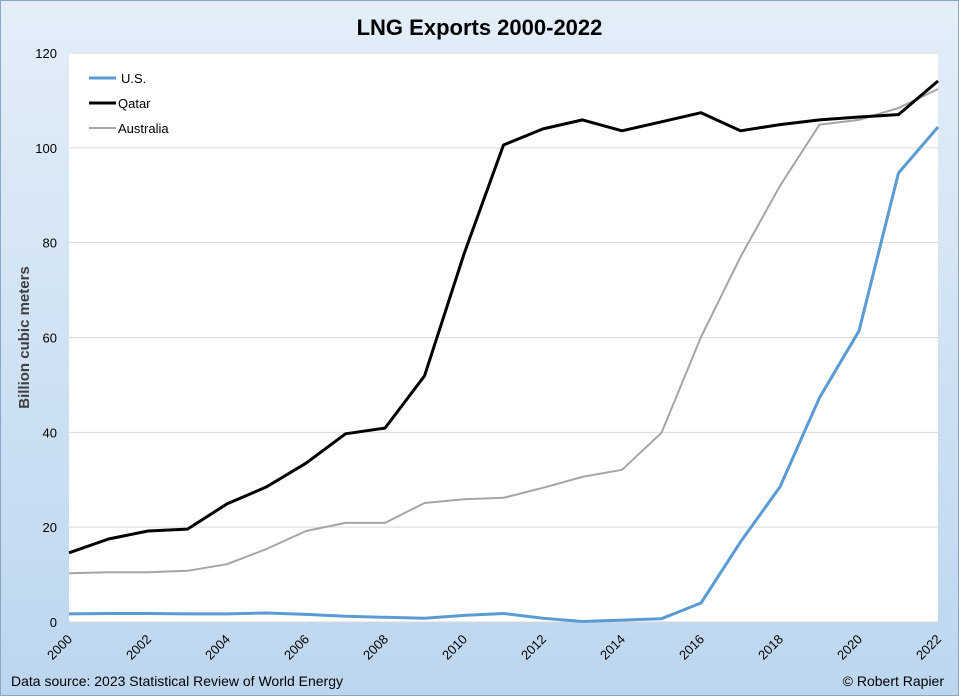 The width and height of the screenshot is (959, 696). Describe the element at coordinates (134, 103) in the screenshot. I see `legend-label: Qatar` at that location.